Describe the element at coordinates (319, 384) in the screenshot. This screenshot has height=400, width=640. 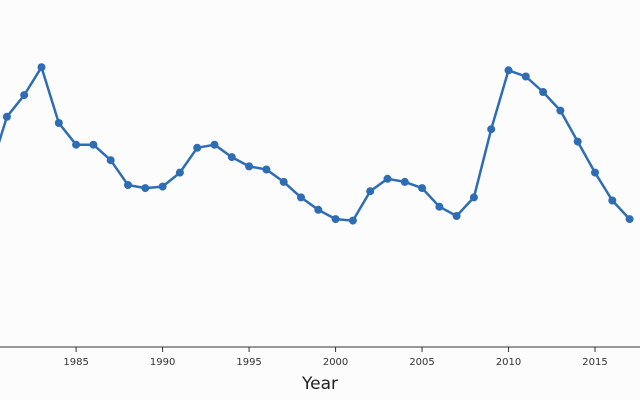
I see `x-axis-title: Year` at that location.